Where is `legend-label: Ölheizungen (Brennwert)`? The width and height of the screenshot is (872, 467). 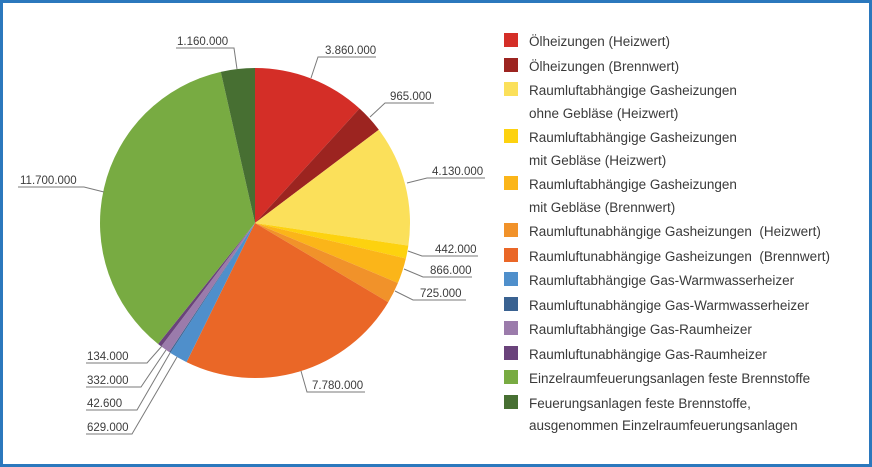
legend-label: Ölheizungen (Brennwert) is located at coordinates (604, 66).